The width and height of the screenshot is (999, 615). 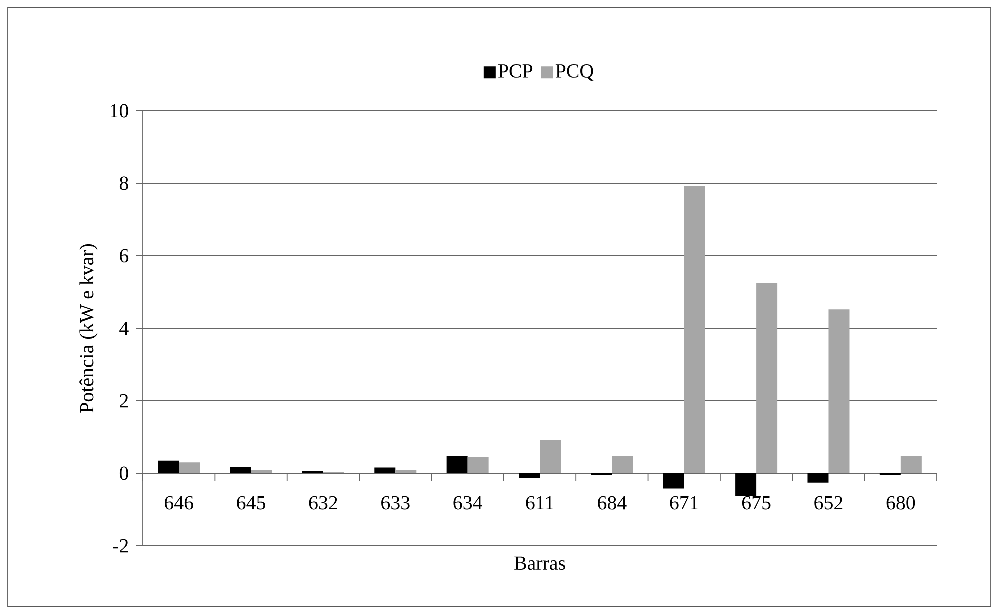 I want to click on x-tick-label: 646, so click(x=179, y=503).